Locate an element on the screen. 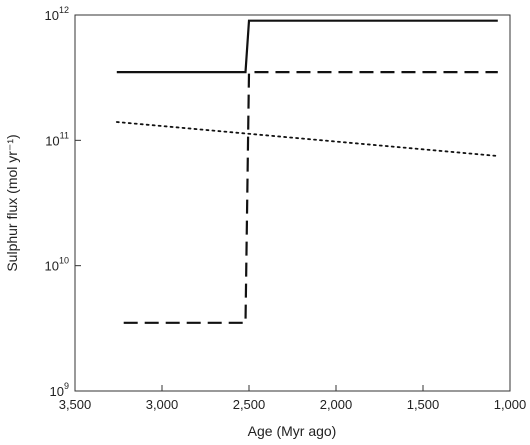 The height and width of the screenshot is (445, 530). x-tick-label: 1,000 is located at coordinates (510, 404).